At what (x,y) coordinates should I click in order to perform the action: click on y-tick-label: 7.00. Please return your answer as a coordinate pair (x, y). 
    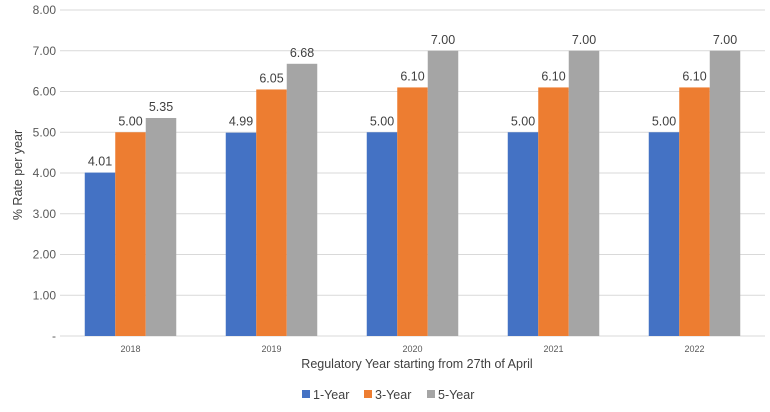
    Looking at the image, I should click on (45, 51).